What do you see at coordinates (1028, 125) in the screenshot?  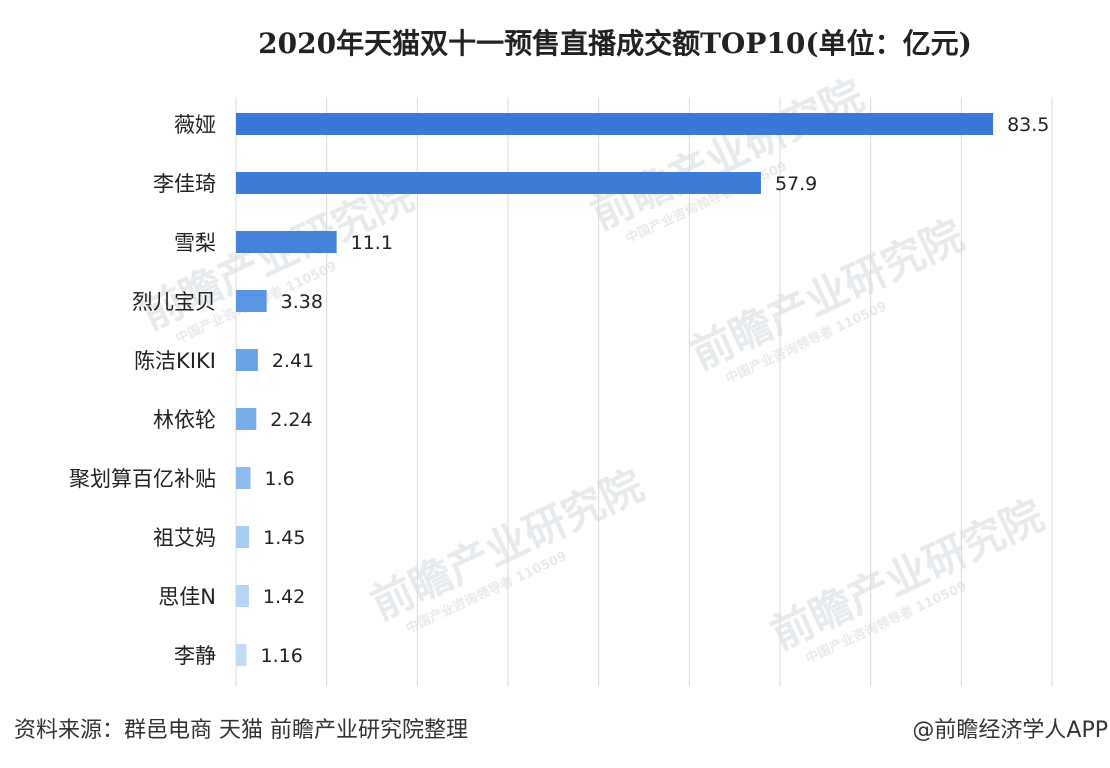 I see `value-label: 83.5` at bounding box center [1028, 125].